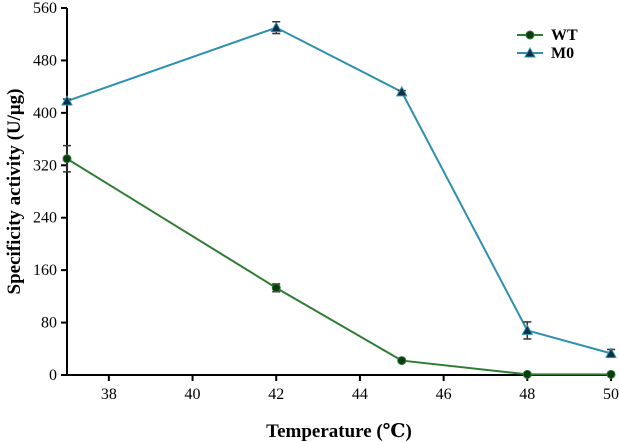  I want to click on y-tick-label: 400, so click(45, 113).